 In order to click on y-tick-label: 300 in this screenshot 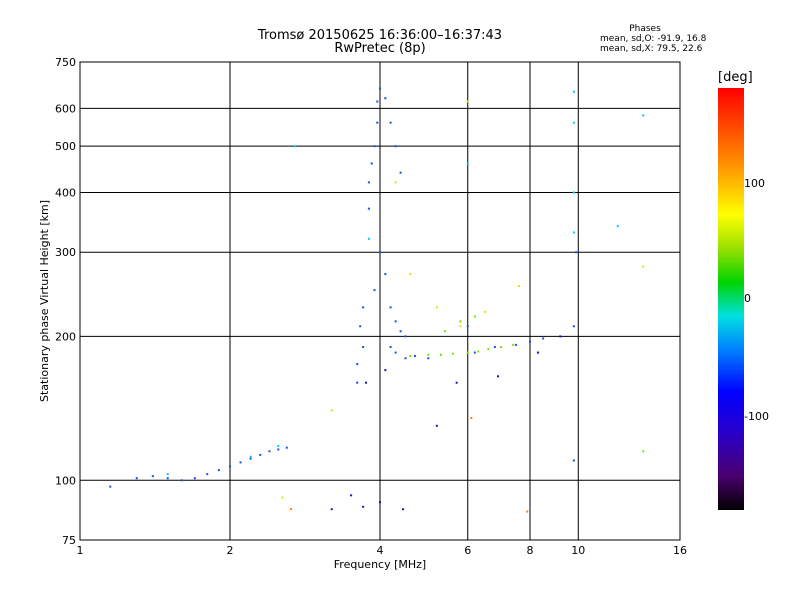, I will do `click(65, 252)`.